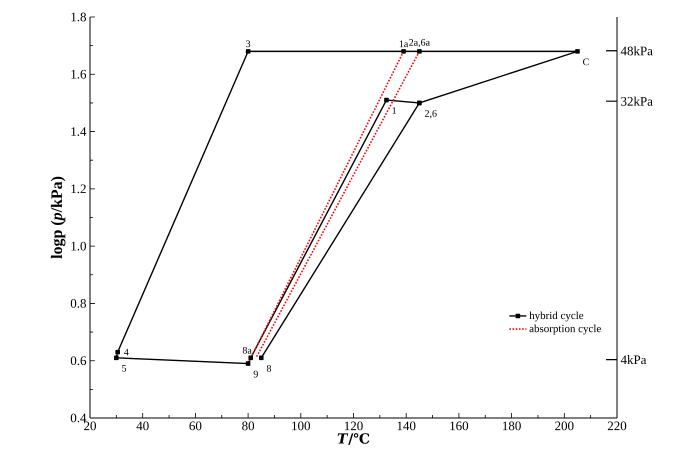 The image size is (684, 470). What do you see at coordinates (430, 114) in the screenshot?
I see `annotation: 2,6` at bounding box center [430, 114].